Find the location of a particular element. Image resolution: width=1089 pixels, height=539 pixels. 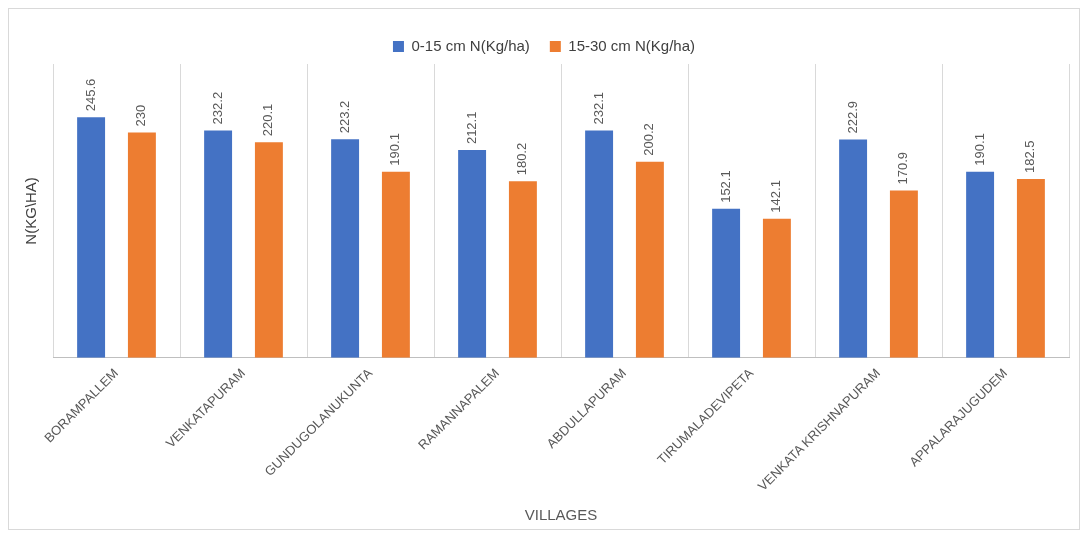

data-label: 223.2 is located at coordinates (344, 117).